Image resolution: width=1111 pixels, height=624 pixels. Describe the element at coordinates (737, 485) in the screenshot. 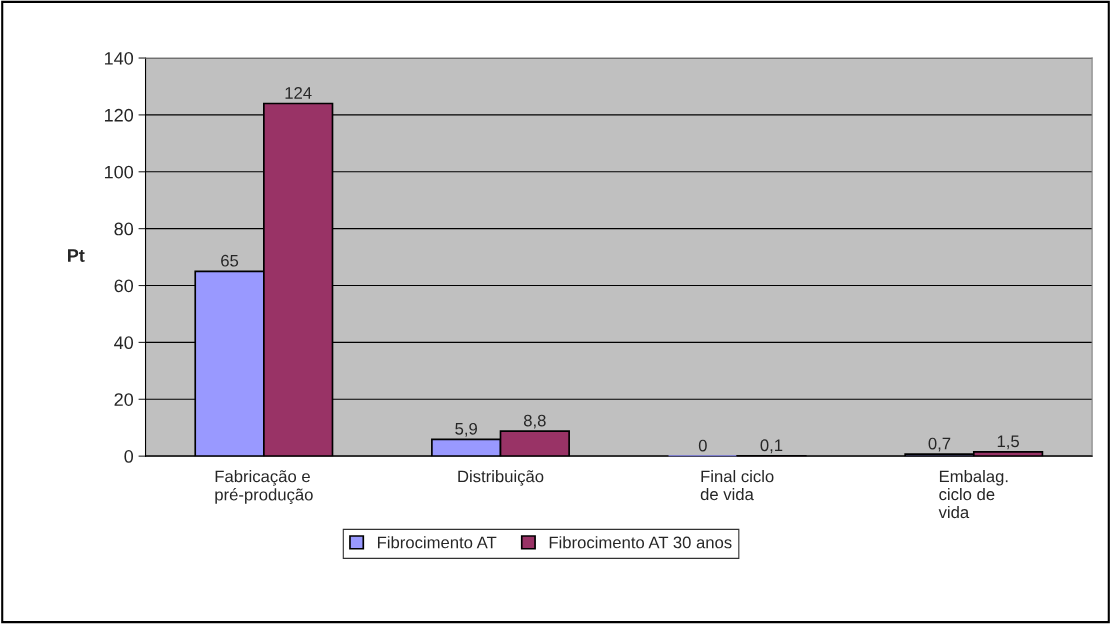

I see `x-tick-label: Final ciclo de vida` at that location.